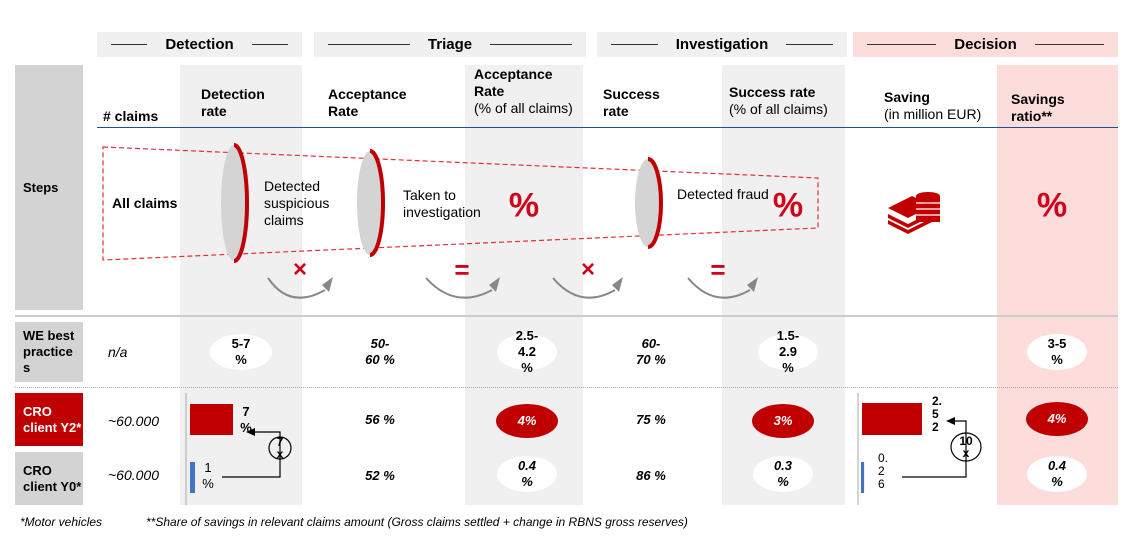  I want to click on footnote-motor: *Motor vehicles, so click(61, 522).